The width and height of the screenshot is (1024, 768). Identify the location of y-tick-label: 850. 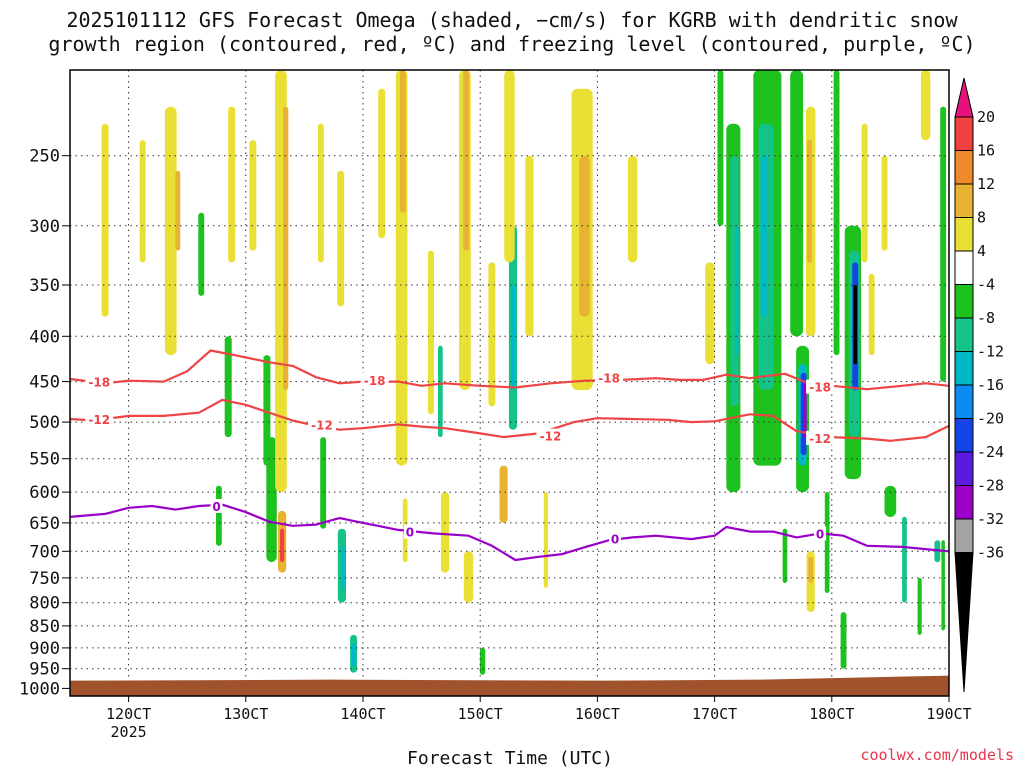
(44, 627).